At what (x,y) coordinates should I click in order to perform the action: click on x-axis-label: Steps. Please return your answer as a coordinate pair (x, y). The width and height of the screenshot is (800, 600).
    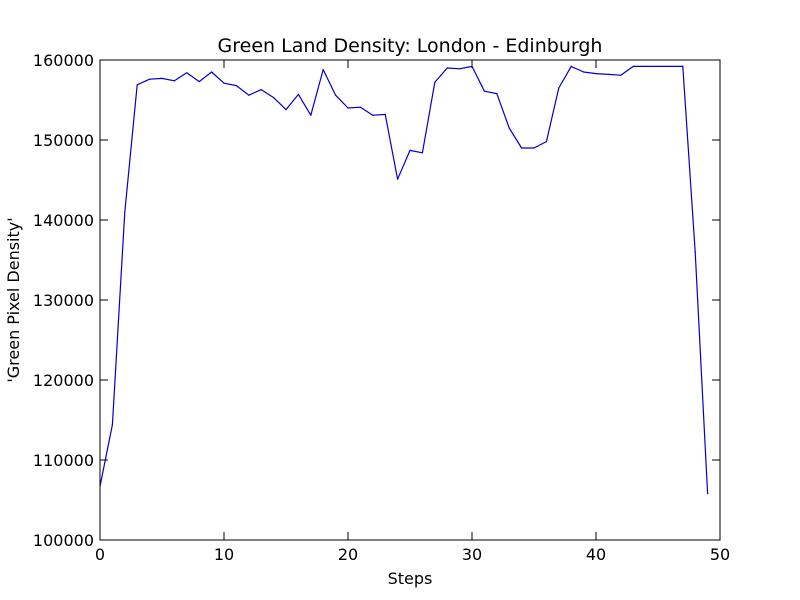
    Looking at the image, I should click on (410, 578).